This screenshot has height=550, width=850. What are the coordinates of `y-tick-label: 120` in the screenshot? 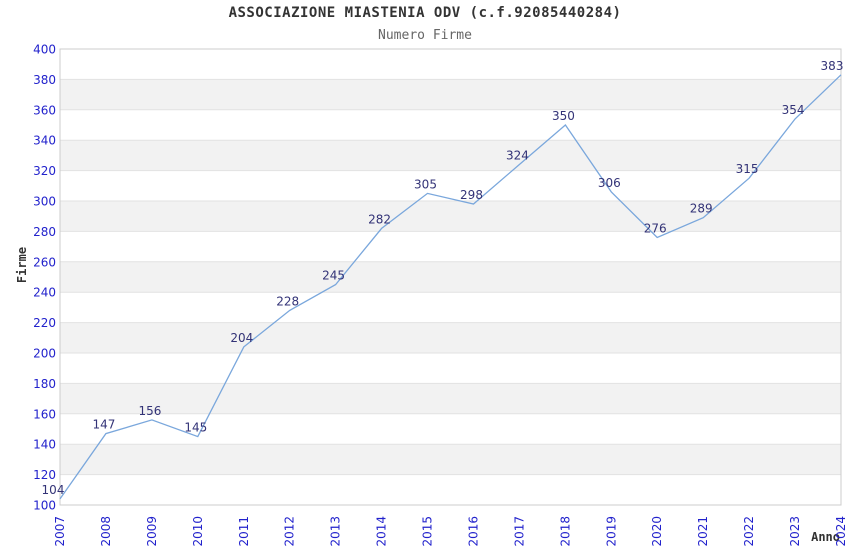 It's located at (44, 475).